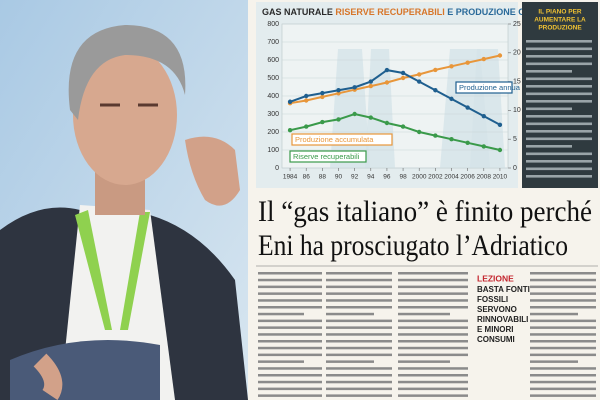 The width and height of the screenshot is (600, 400). Describe the element at coordinates (497, 309) in the screenshot. I see `callout-line: SERVONO` at that location.